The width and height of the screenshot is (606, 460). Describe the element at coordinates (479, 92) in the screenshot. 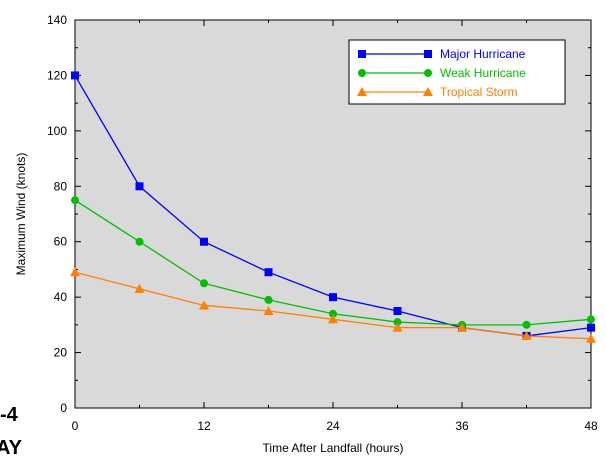

I see `legend-entry: Tropical Storm` at that location.